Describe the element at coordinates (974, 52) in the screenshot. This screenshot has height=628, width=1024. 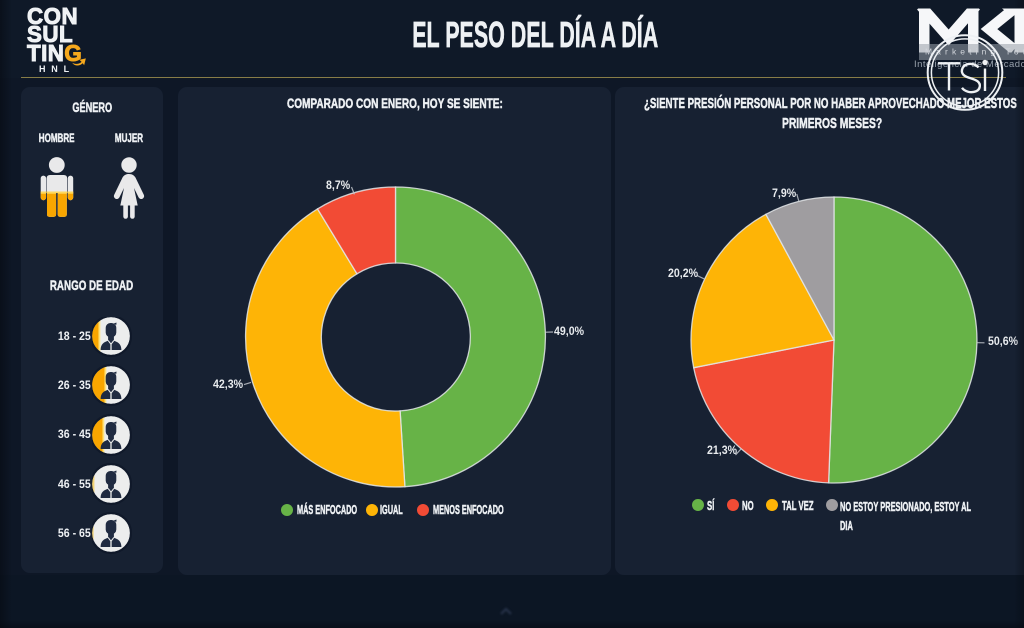
I see `svg-text: Marketing Total` at that location.